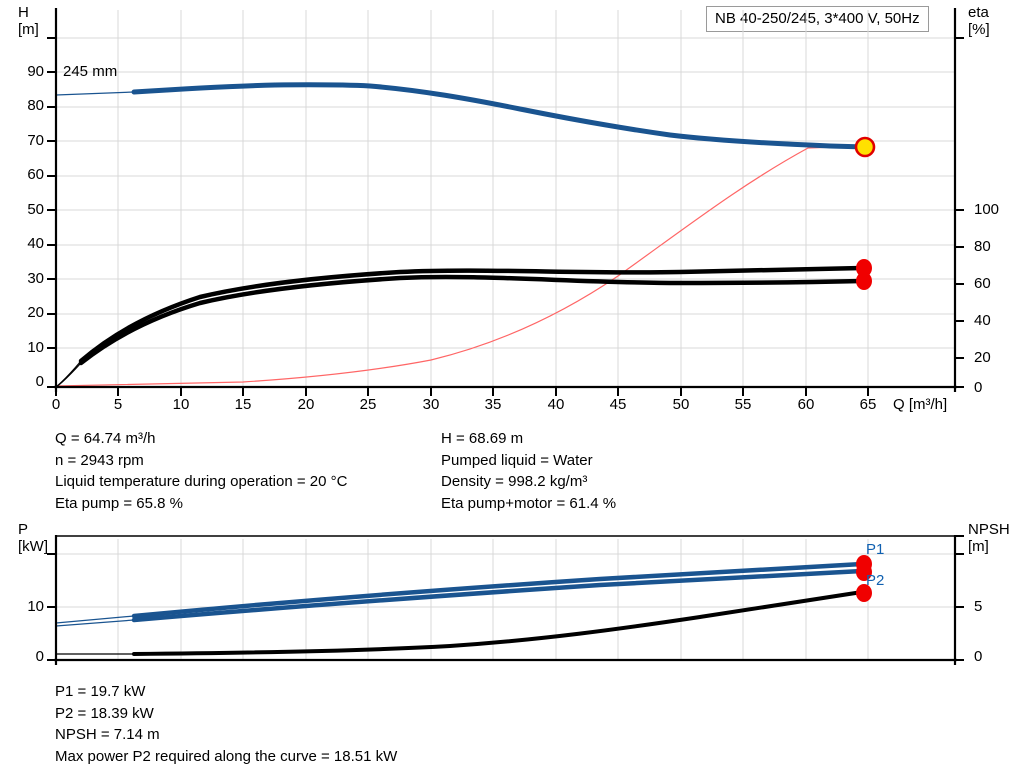 Image resolution: width=1024 pixels, height=781 pixels. What do you see at coordinates (35, 174) in the screenshot?
I see `top-y-tick-60: 60` at bounding box center [35, 174].